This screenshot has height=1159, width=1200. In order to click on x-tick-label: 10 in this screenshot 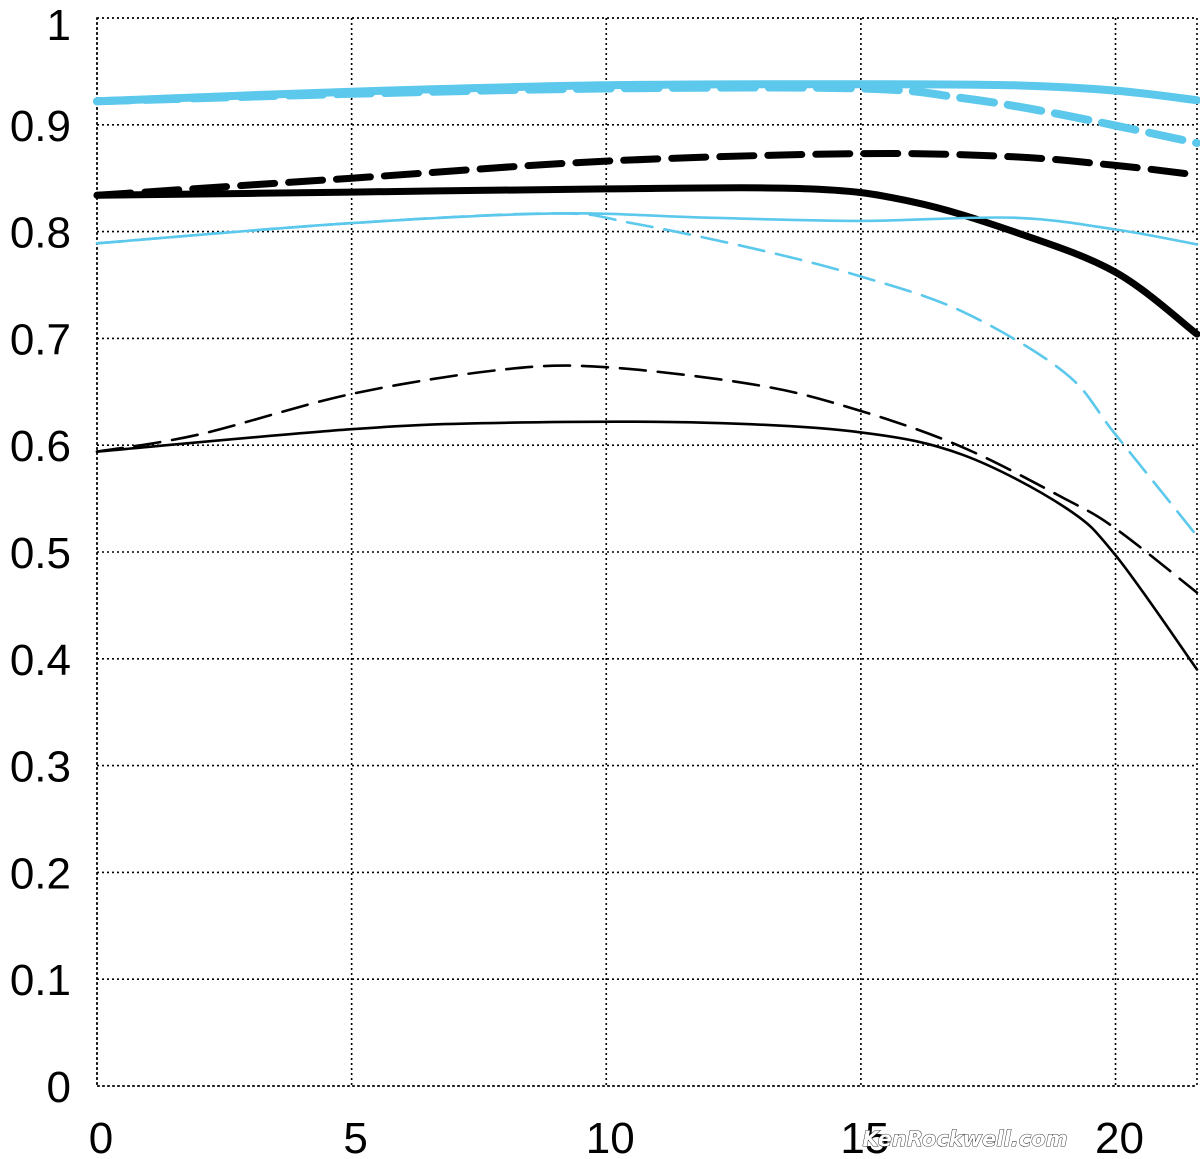, I will do `click(610, 1136)`.